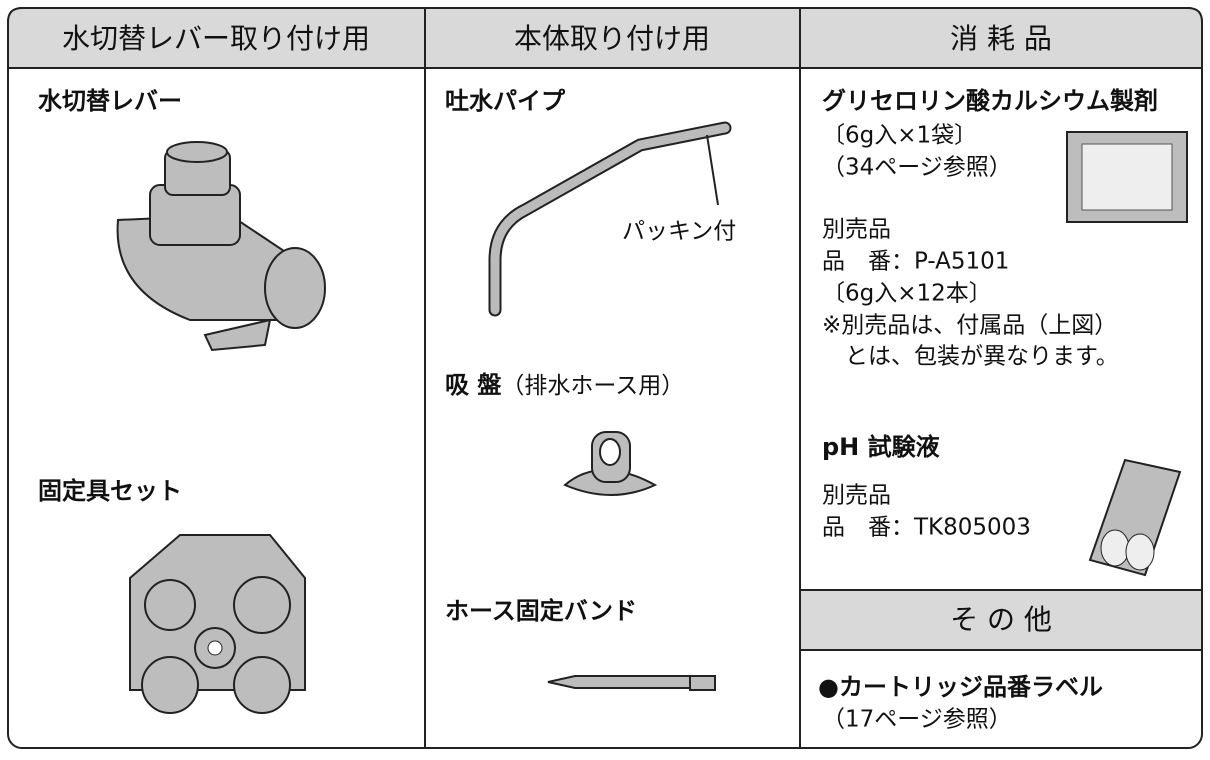 The width and height of the screenshot is (1210, 760). I want to click on sachet-illustration, so click(1127, 177).